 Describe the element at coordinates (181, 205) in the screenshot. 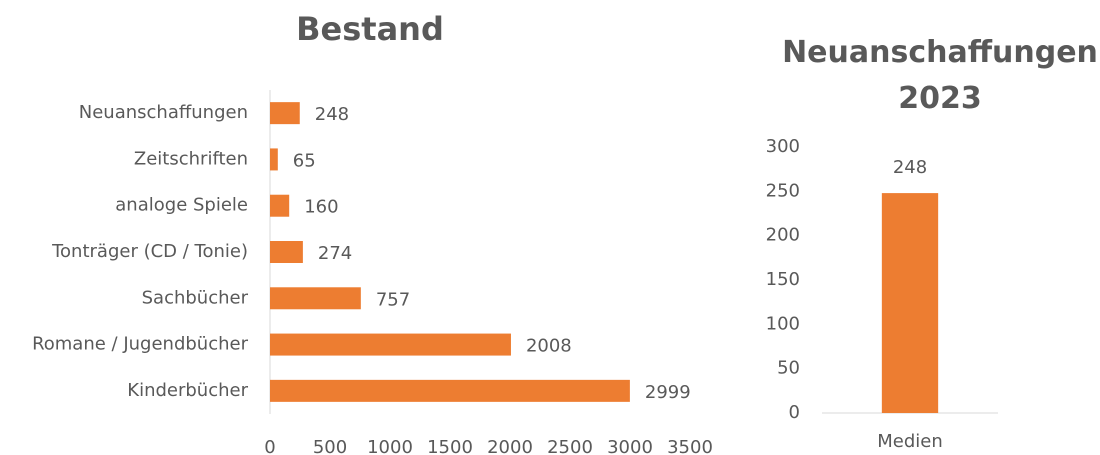

I see `y-tick-label: analoge Spiele` at that location.